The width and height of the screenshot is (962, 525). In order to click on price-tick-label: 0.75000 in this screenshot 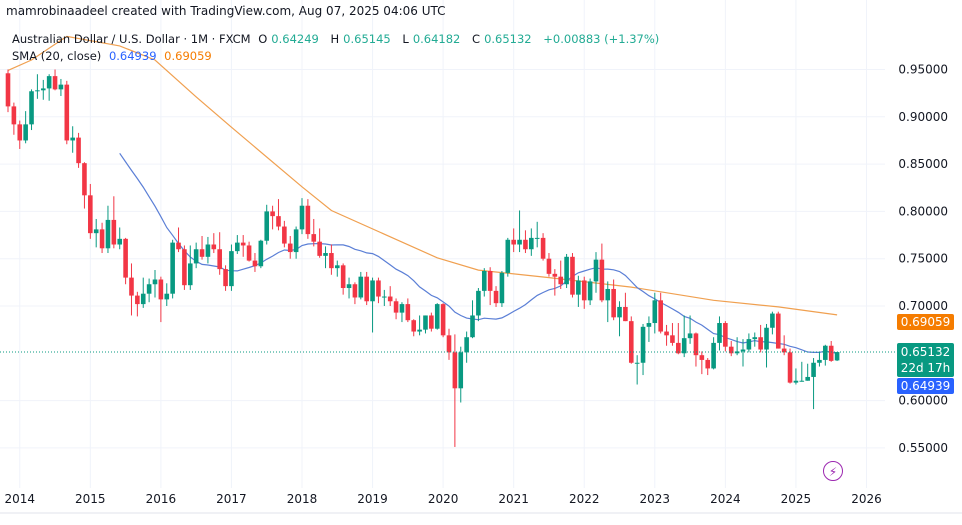, I will do `click(923, 259)`.